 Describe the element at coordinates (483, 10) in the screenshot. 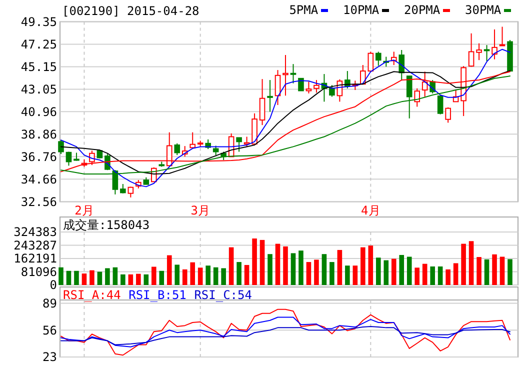

I see `legend-label: 30PMA` at that location.